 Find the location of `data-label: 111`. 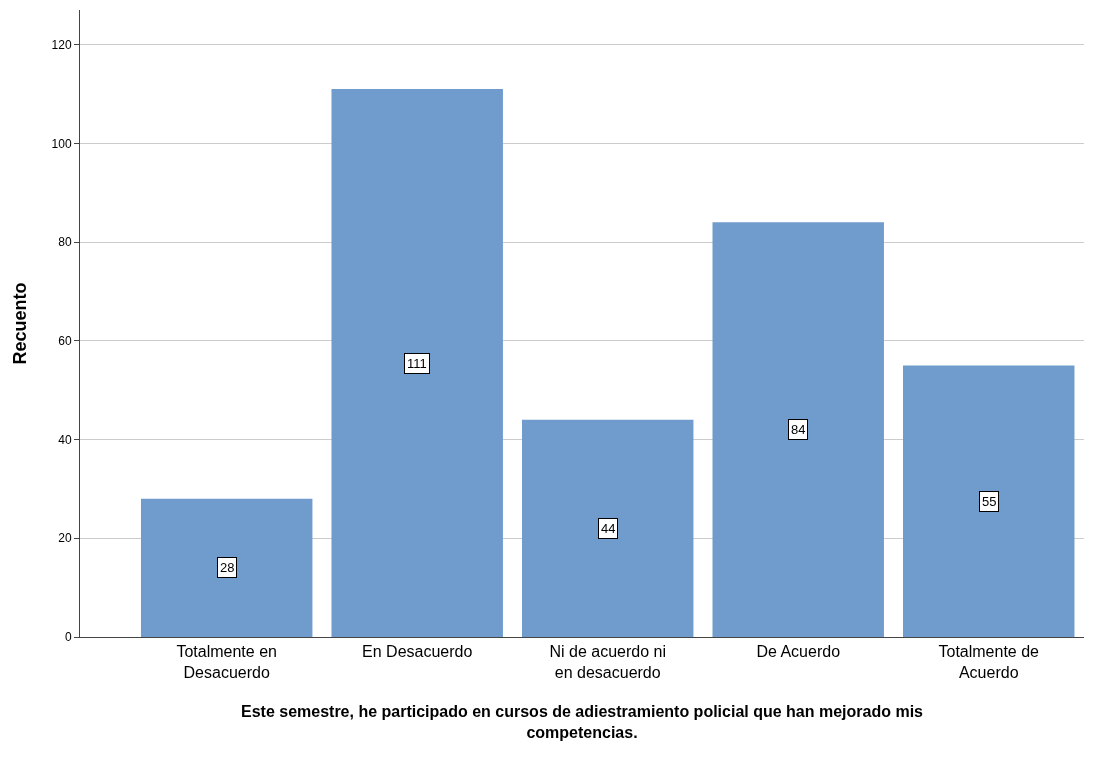

data-label: 111 is located at coordinates (417, 363).